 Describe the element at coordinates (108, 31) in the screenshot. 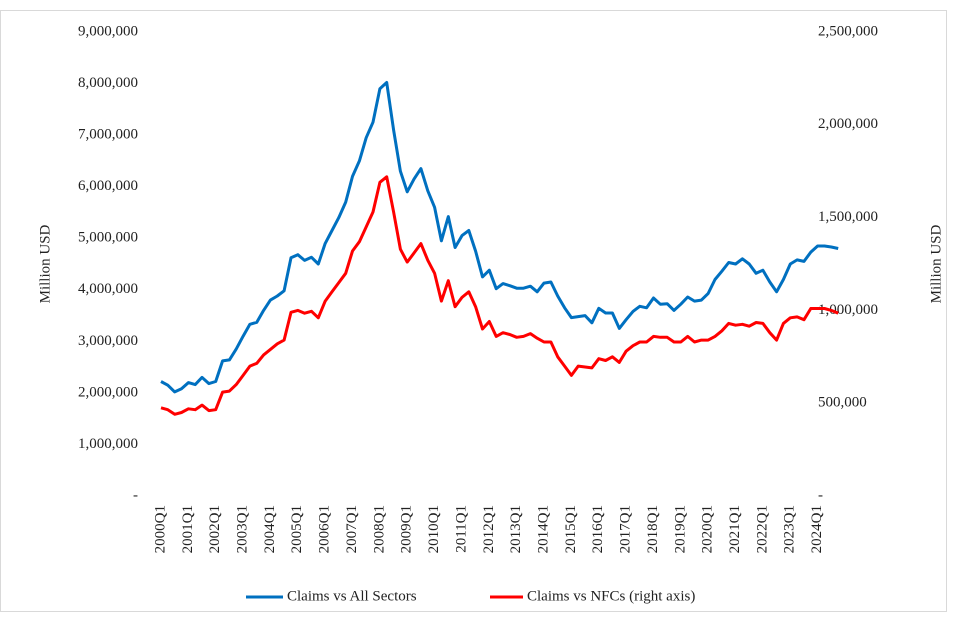

I see `y-tick-label: 9,000,000` at that location.